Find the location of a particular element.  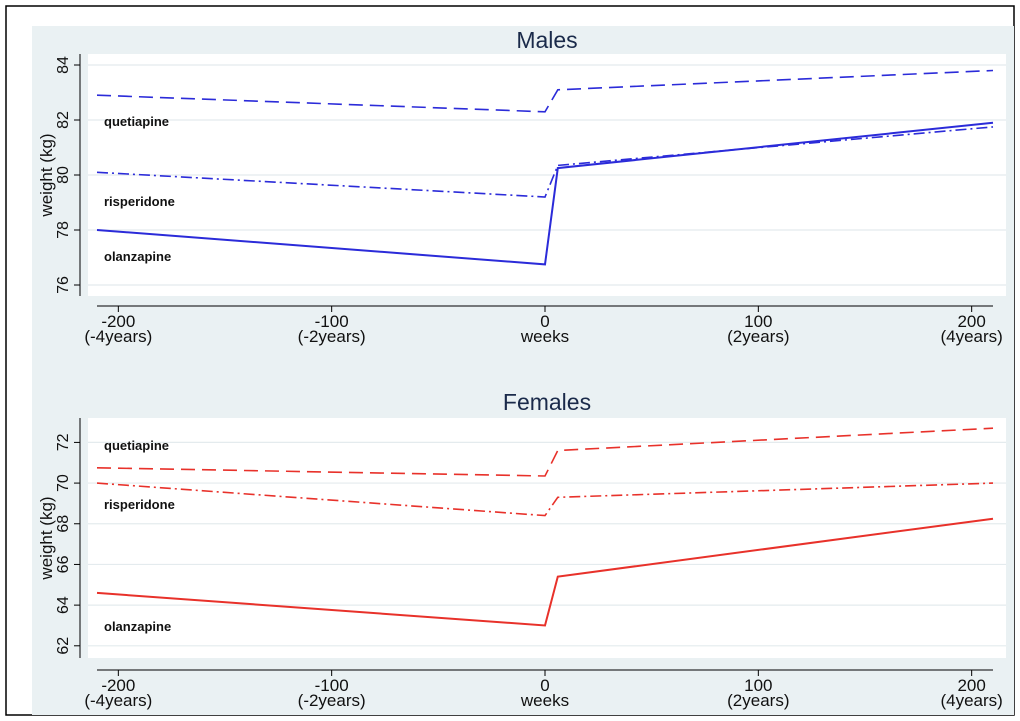

females-y-tick-label: 66 is located at coordinates (63, 564).